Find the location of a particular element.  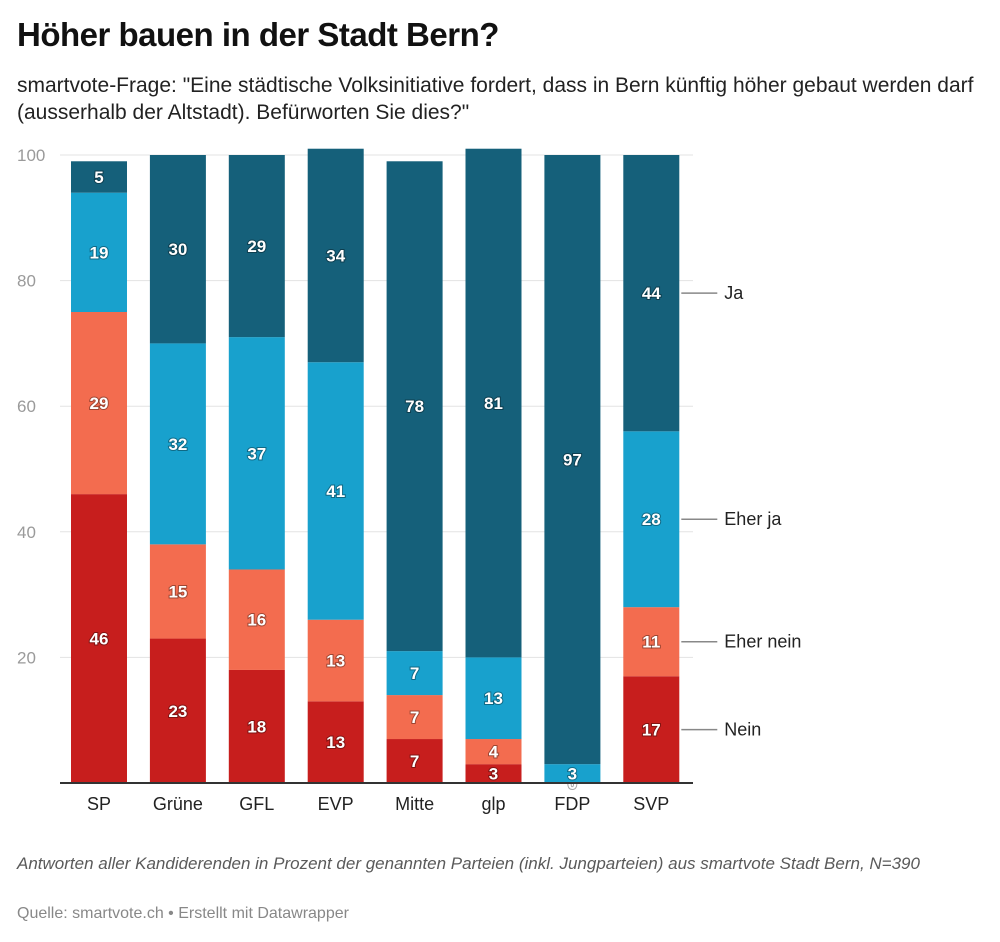

value-label: 28 is located at coordinates (651, 519).